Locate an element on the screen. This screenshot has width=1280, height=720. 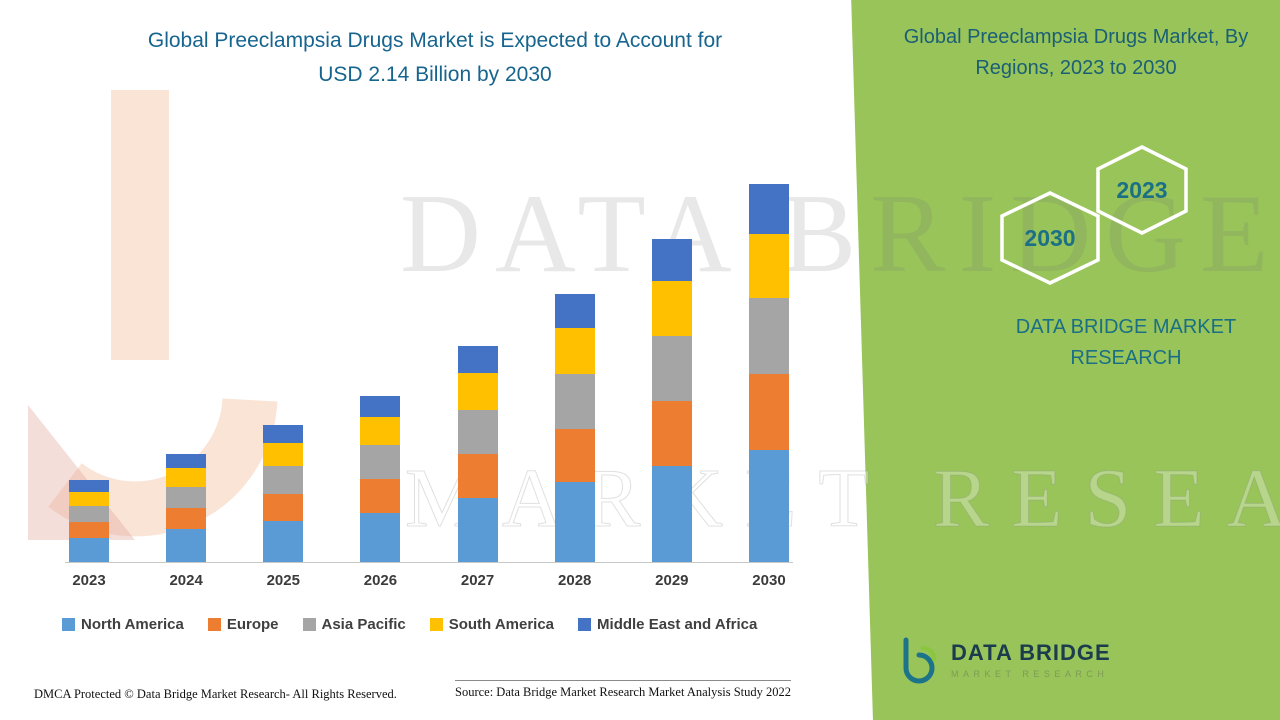
legend-item: Middle East and Africa is located at coordinates (667, 624).